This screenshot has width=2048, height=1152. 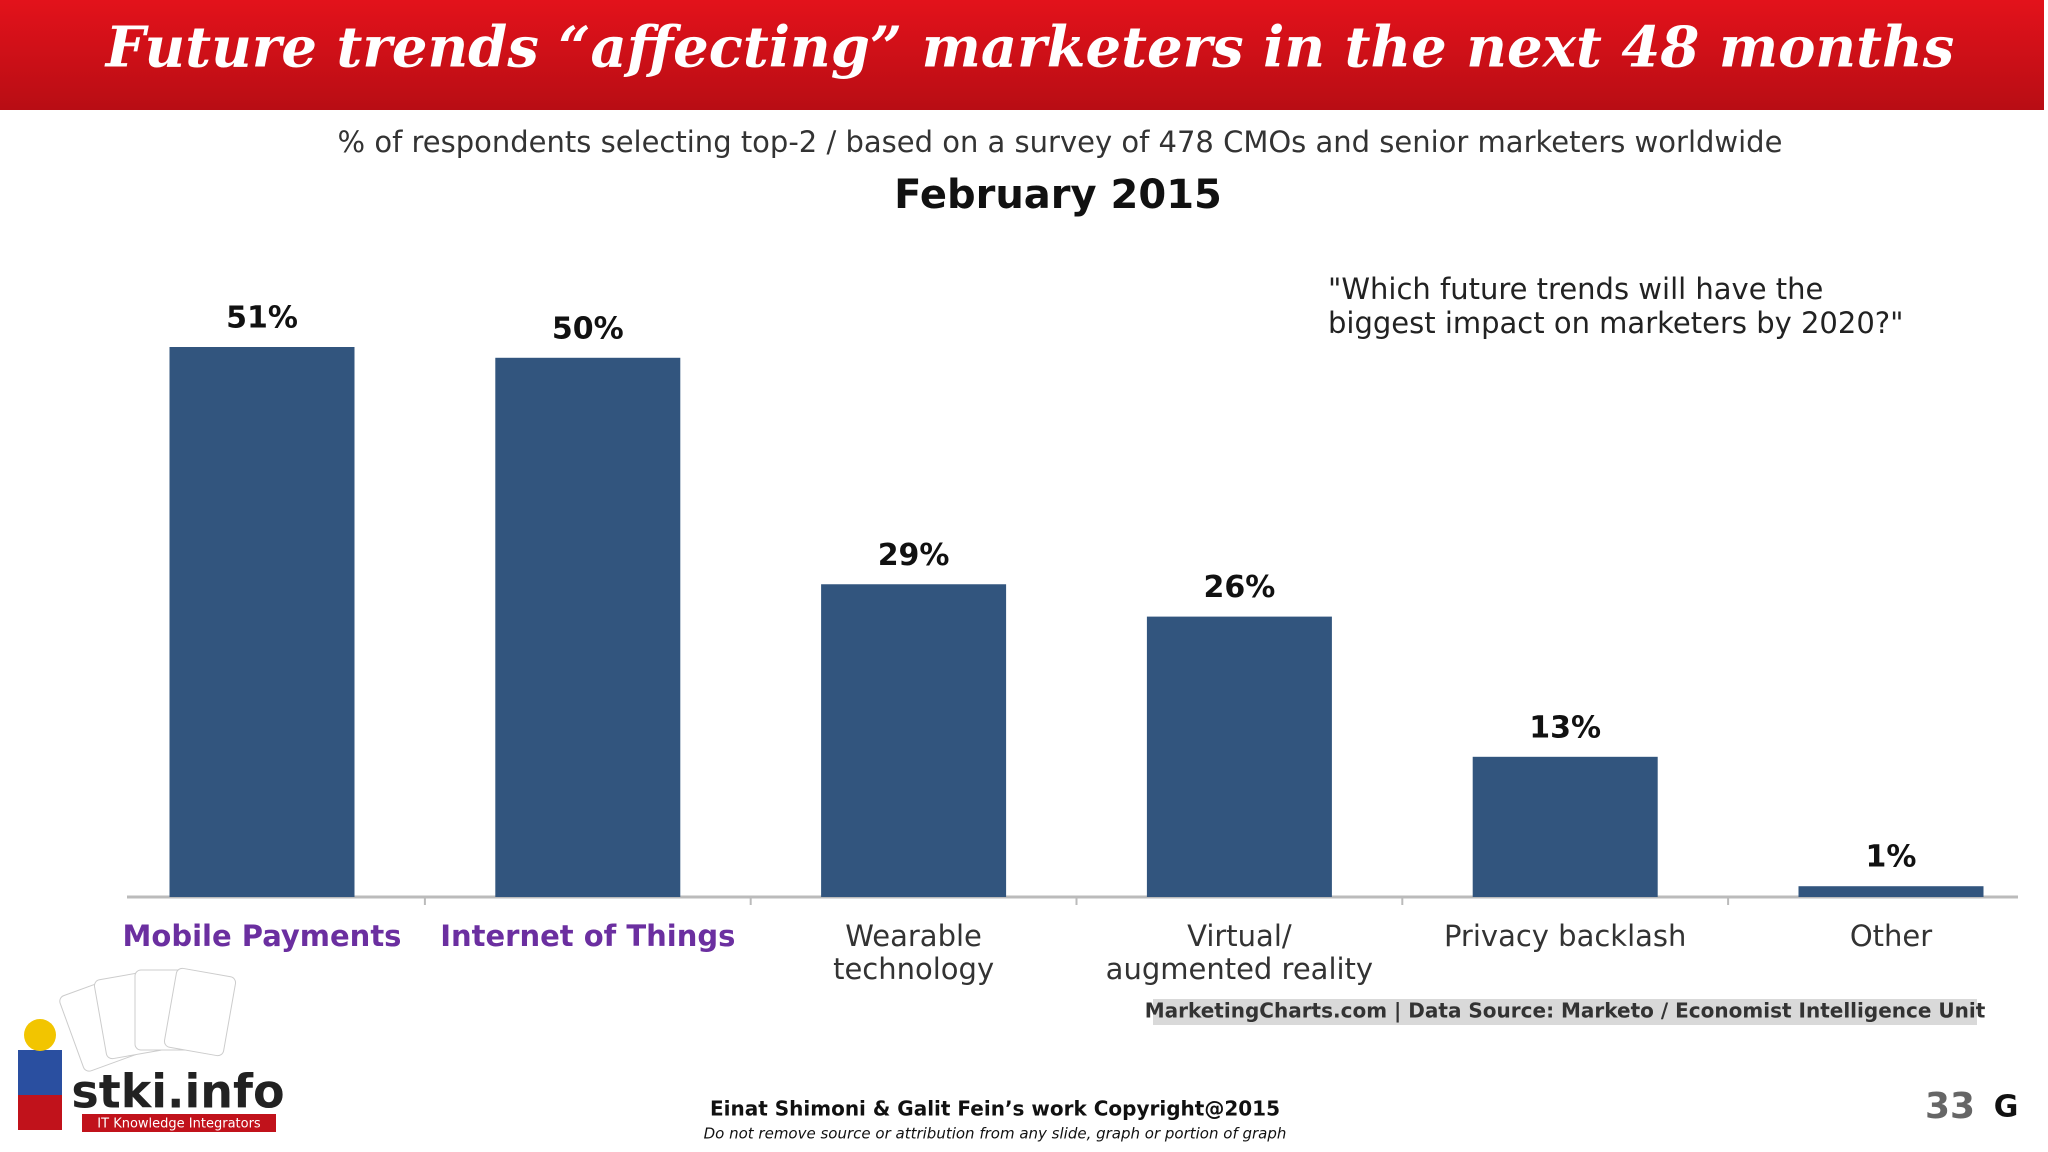 I want to click on title-banner, so click(x=1022, y=55).